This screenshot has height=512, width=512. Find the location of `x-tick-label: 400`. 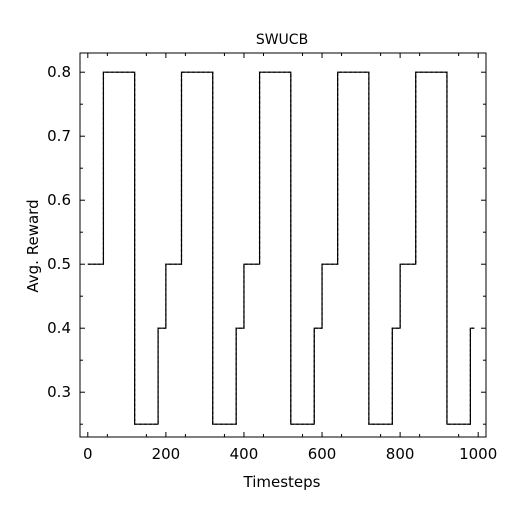

x-tick-label: 400 is located at coordinates (244, 454).